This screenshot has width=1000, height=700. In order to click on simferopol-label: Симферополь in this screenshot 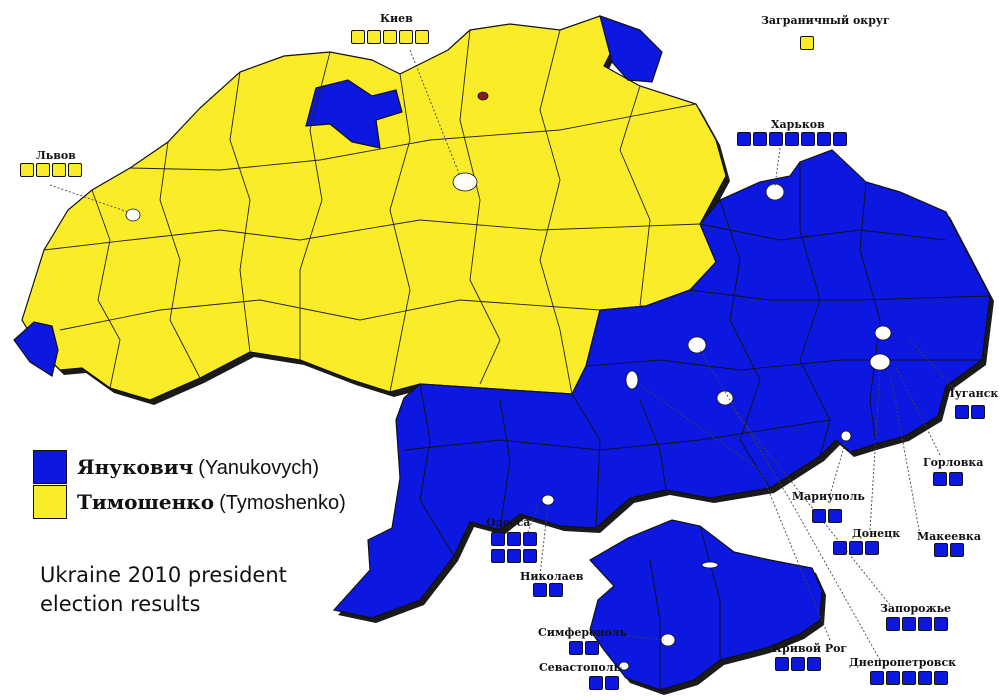, I will do `click(583, 632)`.